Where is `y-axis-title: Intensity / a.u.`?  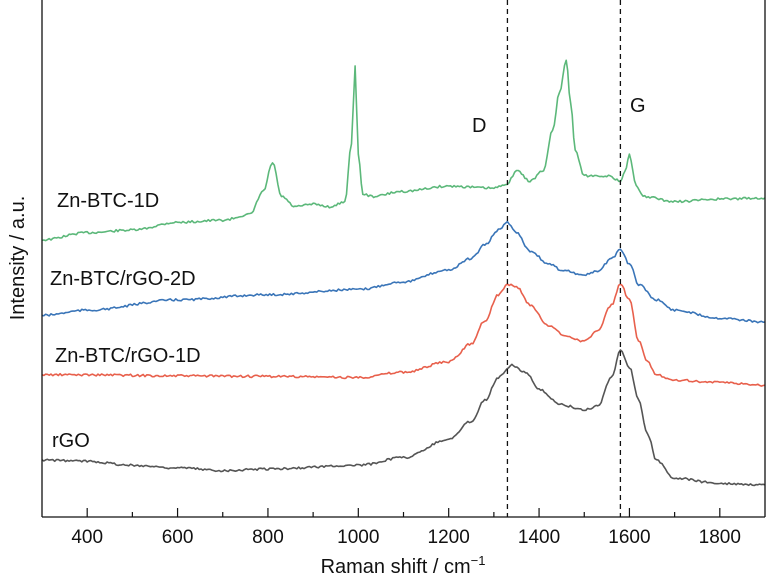 y-axis-title: Intensity / a.u. is located at coordinates (18, 258).